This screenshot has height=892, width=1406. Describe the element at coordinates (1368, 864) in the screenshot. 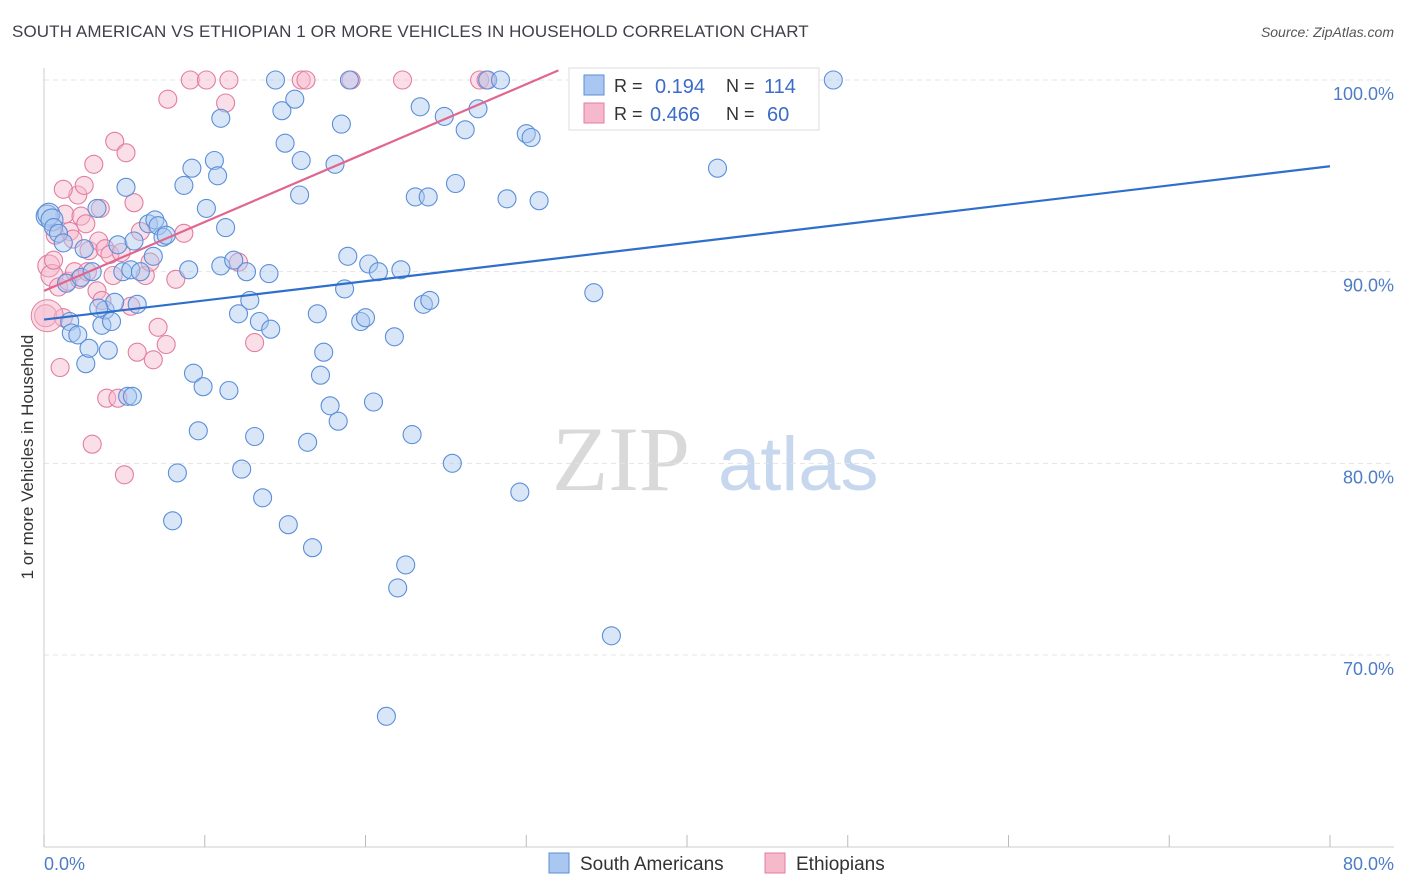

I see `x-tick-label-max: 80.0%` at that location.